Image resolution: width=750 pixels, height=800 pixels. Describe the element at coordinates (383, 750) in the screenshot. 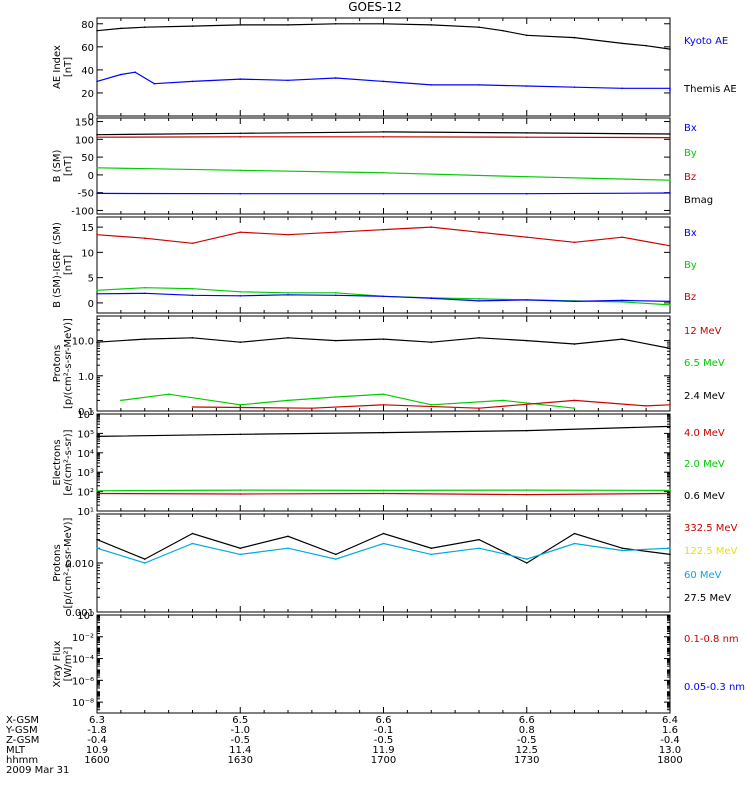

I see `xaxis-row-value: 11.9` at that location.